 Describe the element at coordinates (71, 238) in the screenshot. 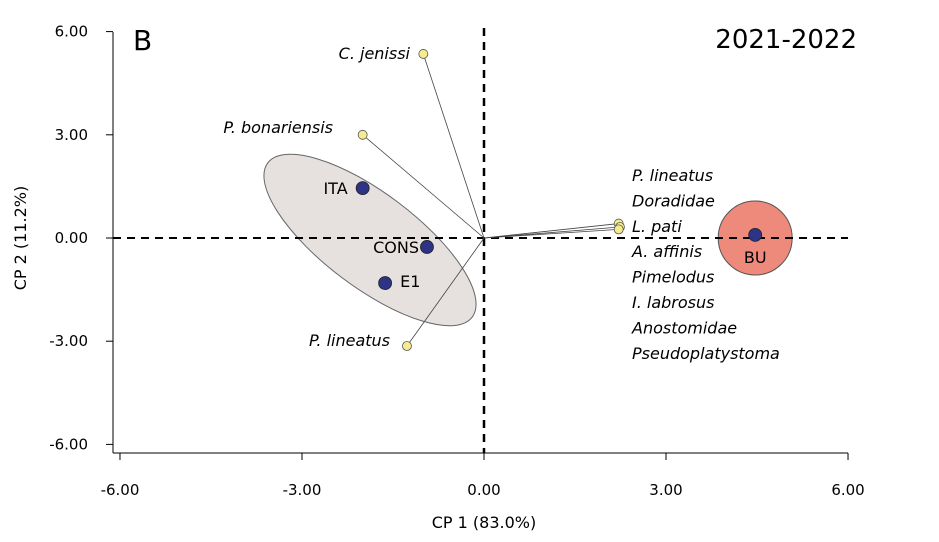

I see `y-tick-label: 0.00` at that location.